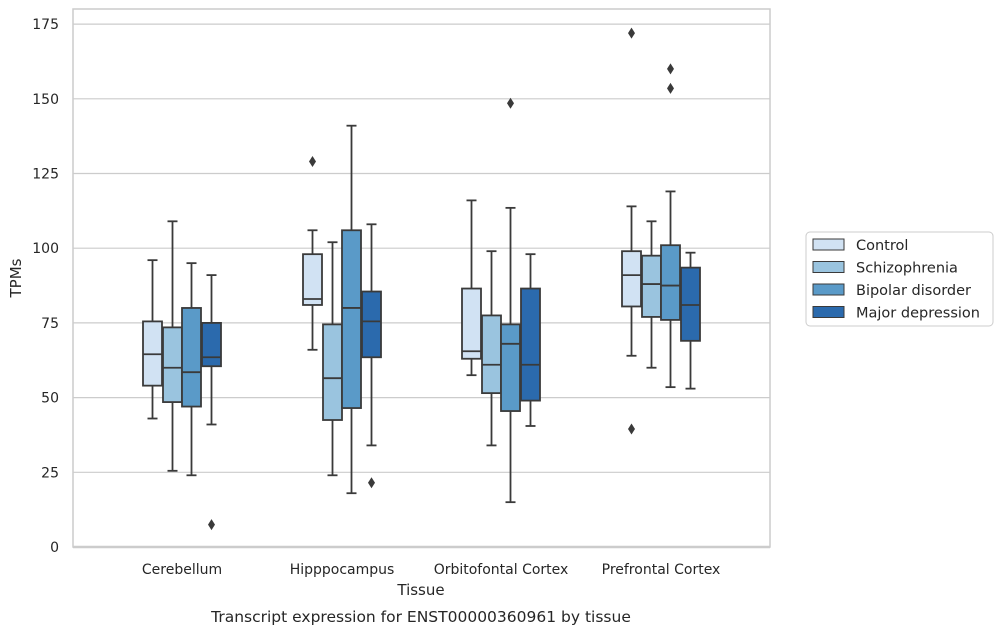 This screenshot has height=634, width=1002. I want to click on y-tick-label: 175, so click(45, 25).